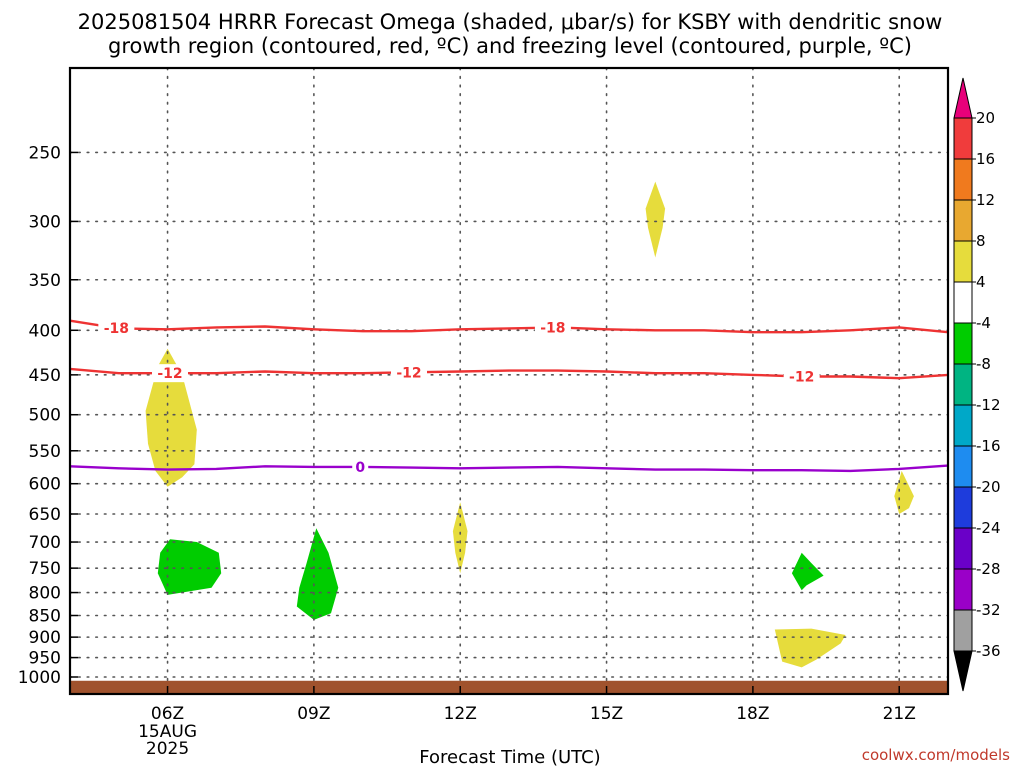 Image resolution: width=1024 pixels, height=772 pixels. I want to click on contour-label--12-3: -12, so click(801, 378).